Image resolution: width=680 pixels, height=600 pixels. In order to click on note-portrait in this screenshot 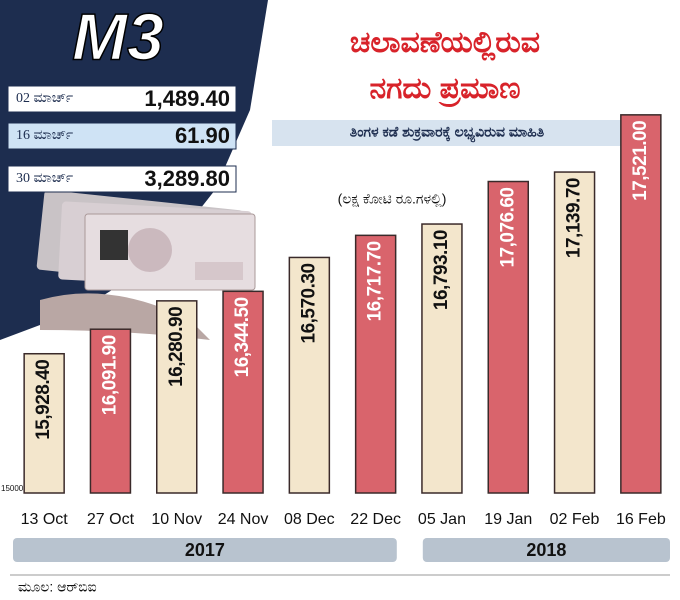, I will do `click(150, 250)`.